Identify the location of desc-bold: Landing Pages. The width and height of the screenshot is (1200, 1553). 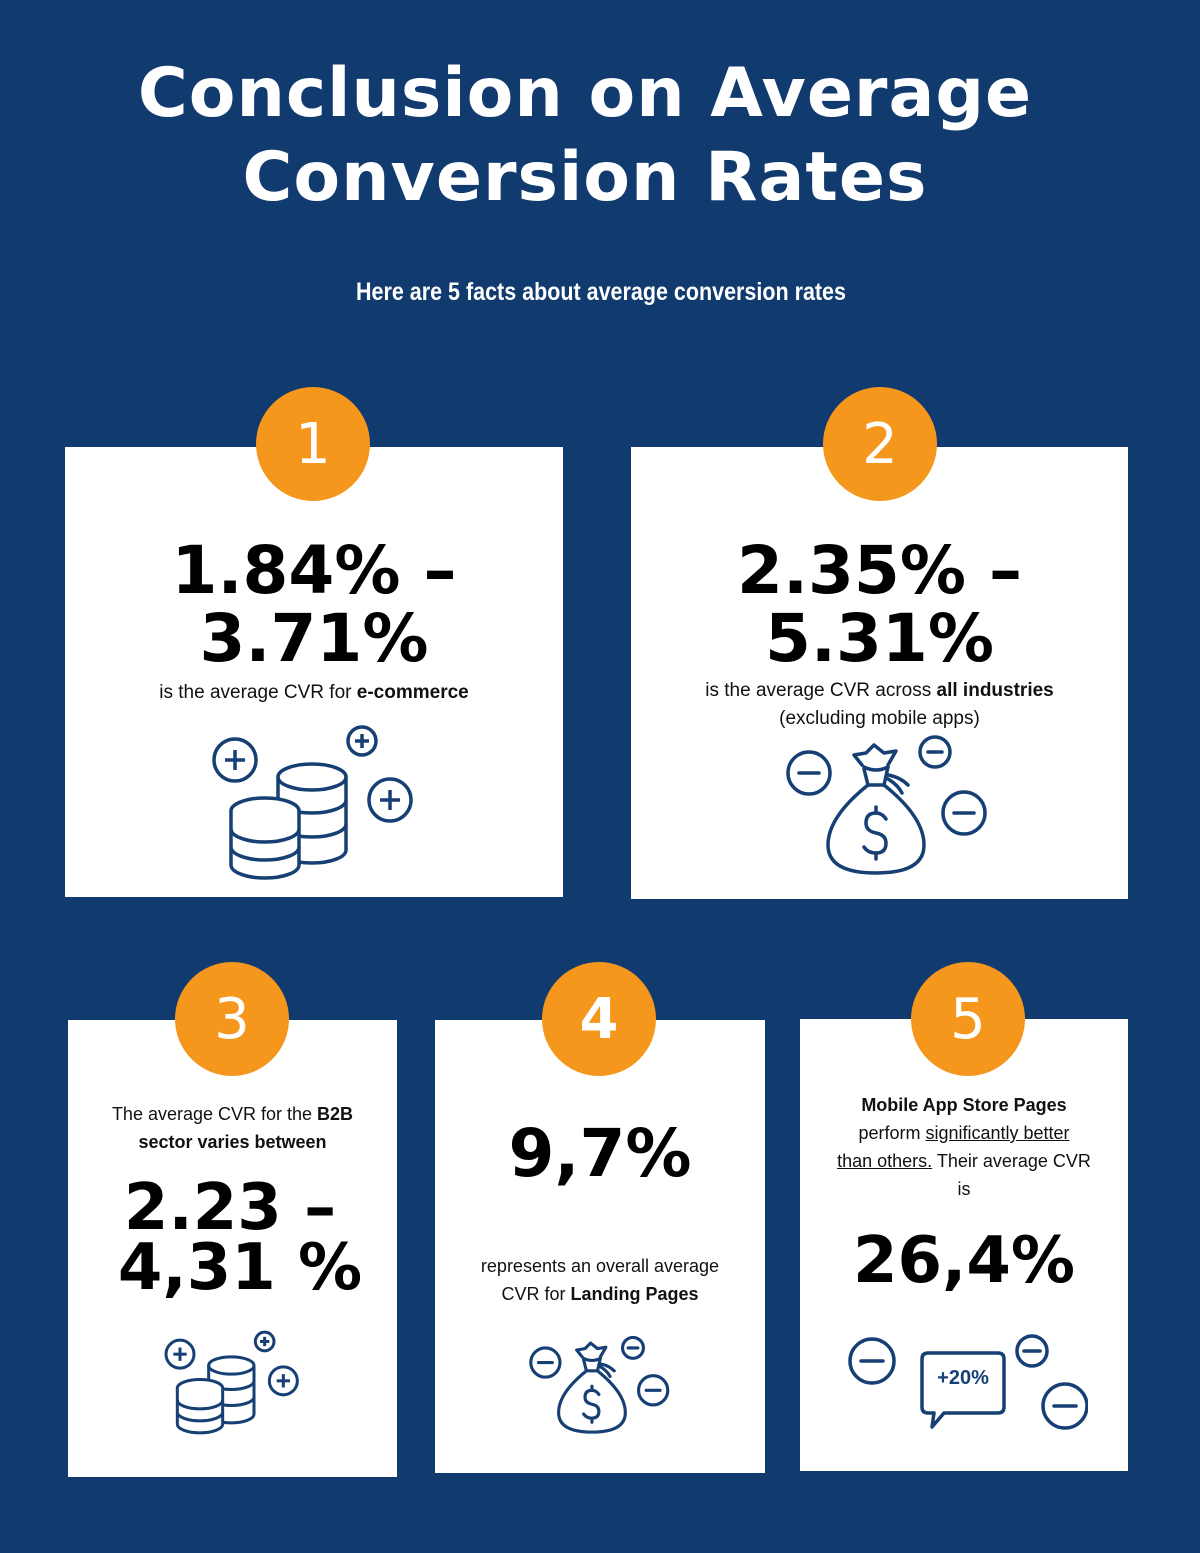
(634, 1294).